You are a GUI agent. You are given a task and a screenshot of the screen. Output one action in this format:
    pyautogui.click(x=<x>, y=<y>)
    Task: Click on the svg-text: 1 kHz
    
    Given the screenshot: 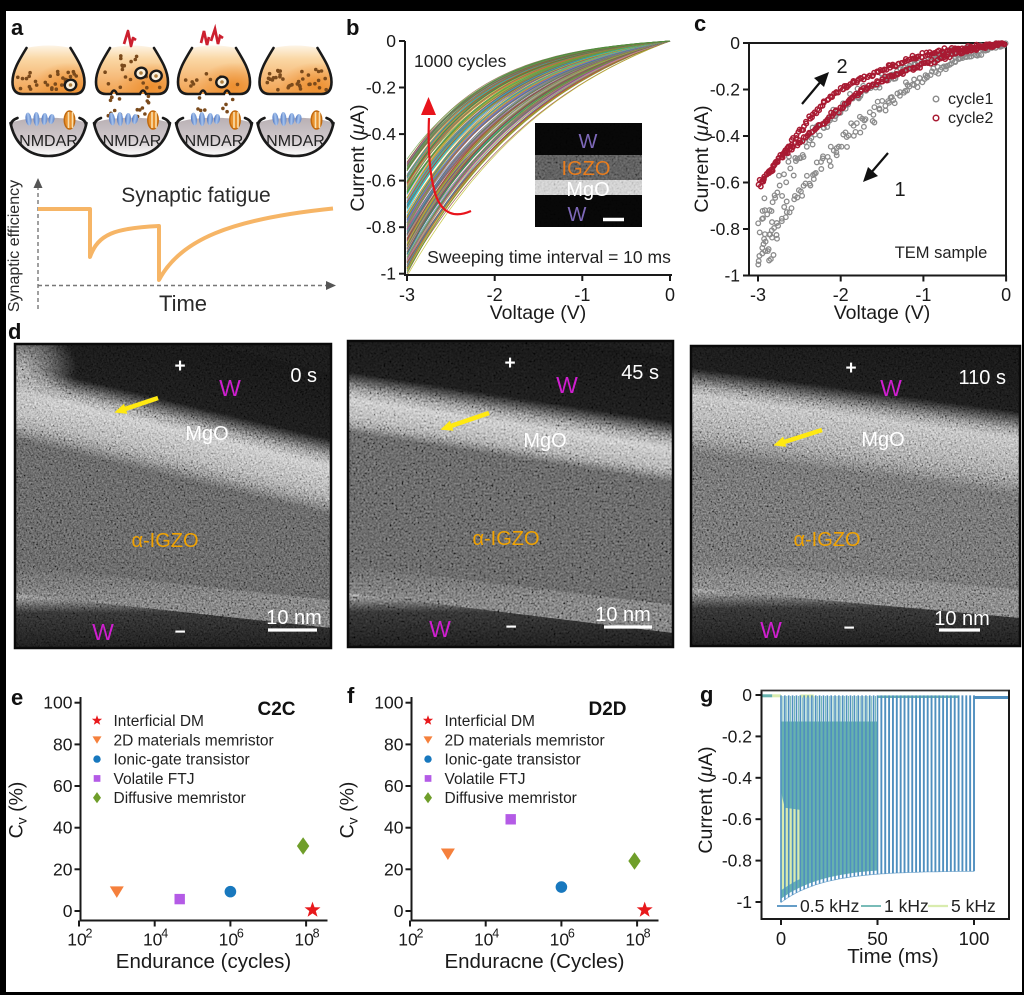 What is the action you would take?
    pyautogui.click(x=906, y=906)
    